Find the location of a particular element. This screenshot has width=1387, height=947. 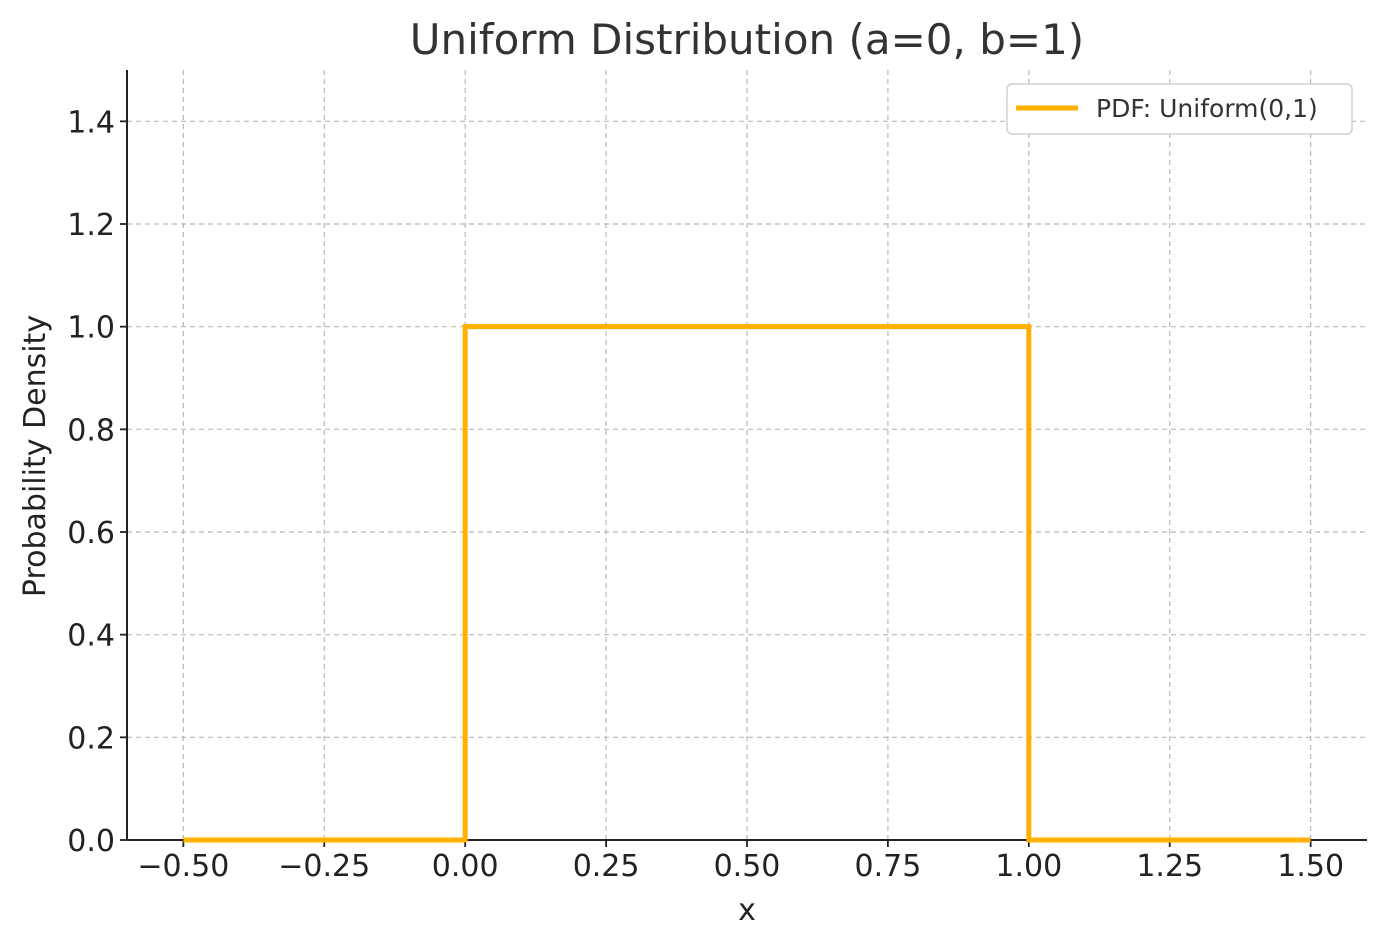

legend-box is located at coordinates (1179, 109).